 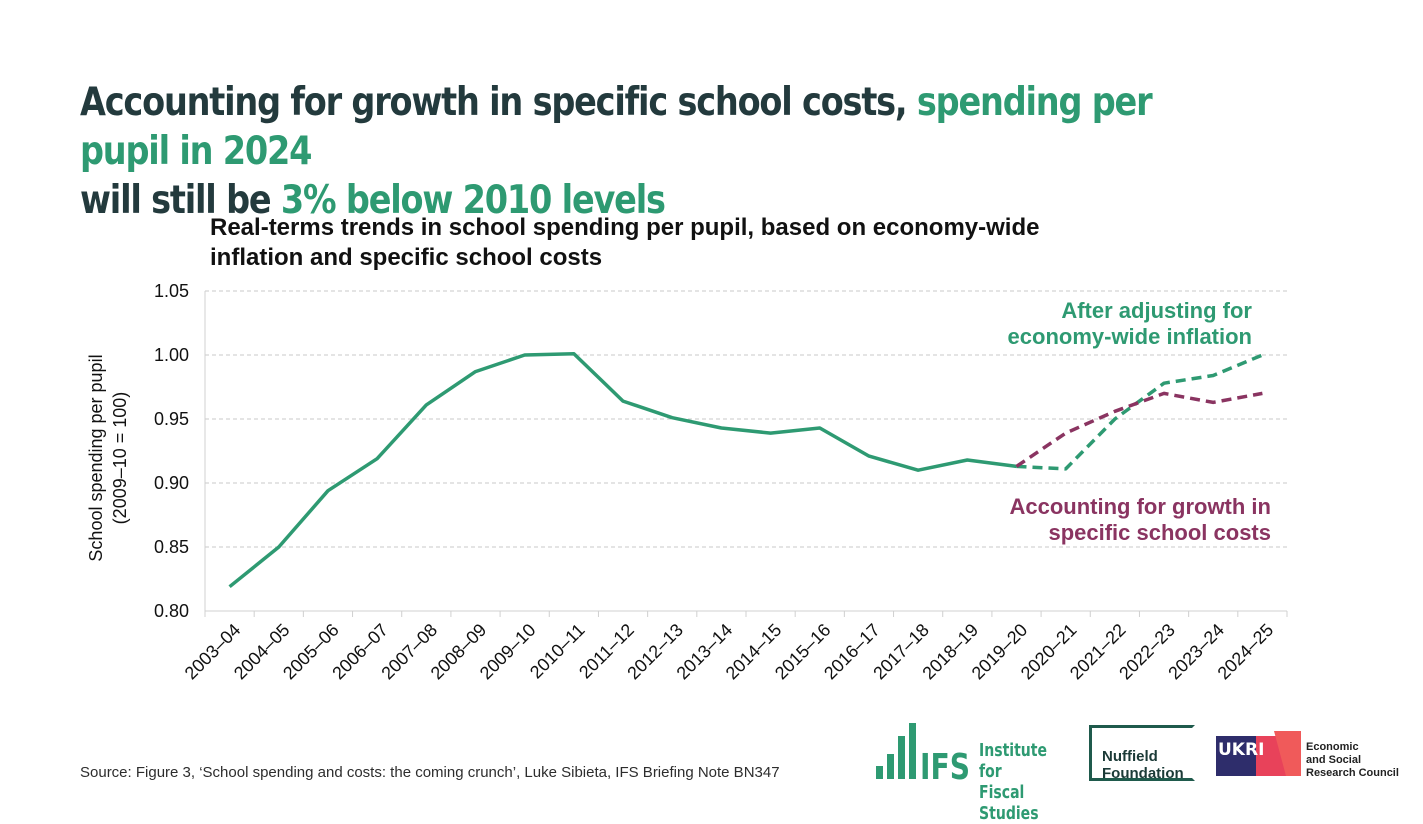 I want to click on y-axis-label-line-2: (2009–10 = 100), so click(x=120, y=458).